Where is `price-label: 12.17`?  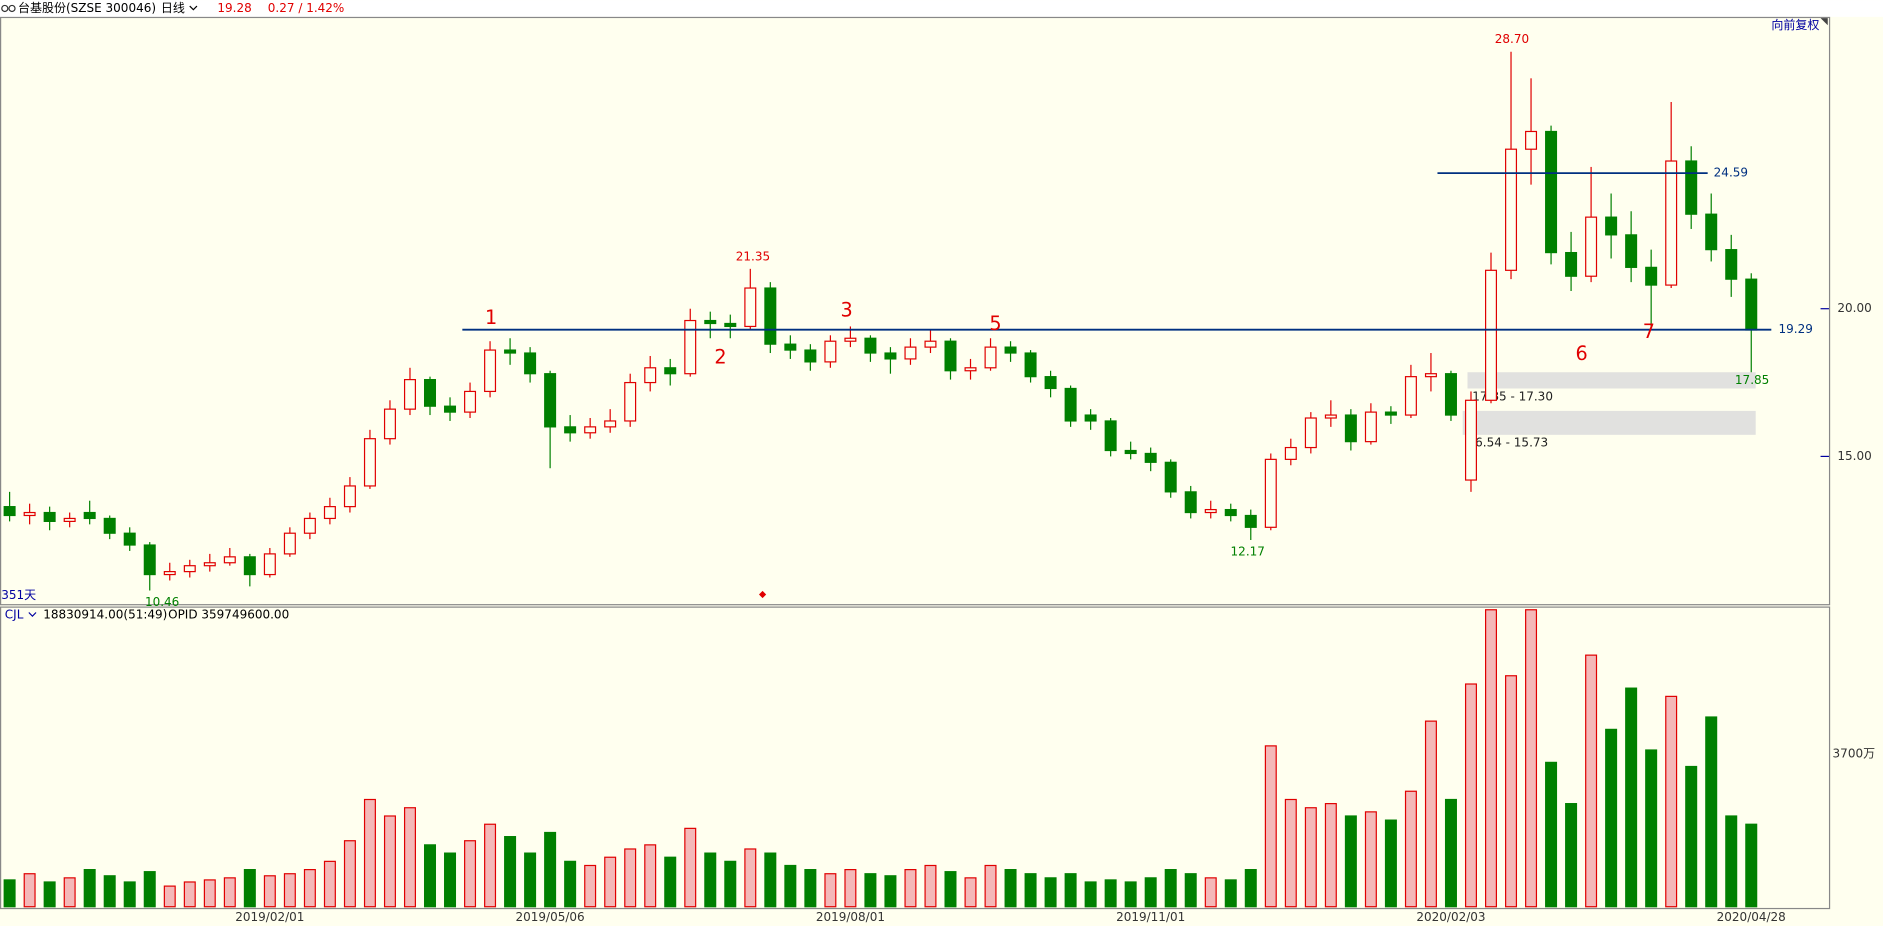
price-label: 12.17 is located at coordinates (1248, 552).